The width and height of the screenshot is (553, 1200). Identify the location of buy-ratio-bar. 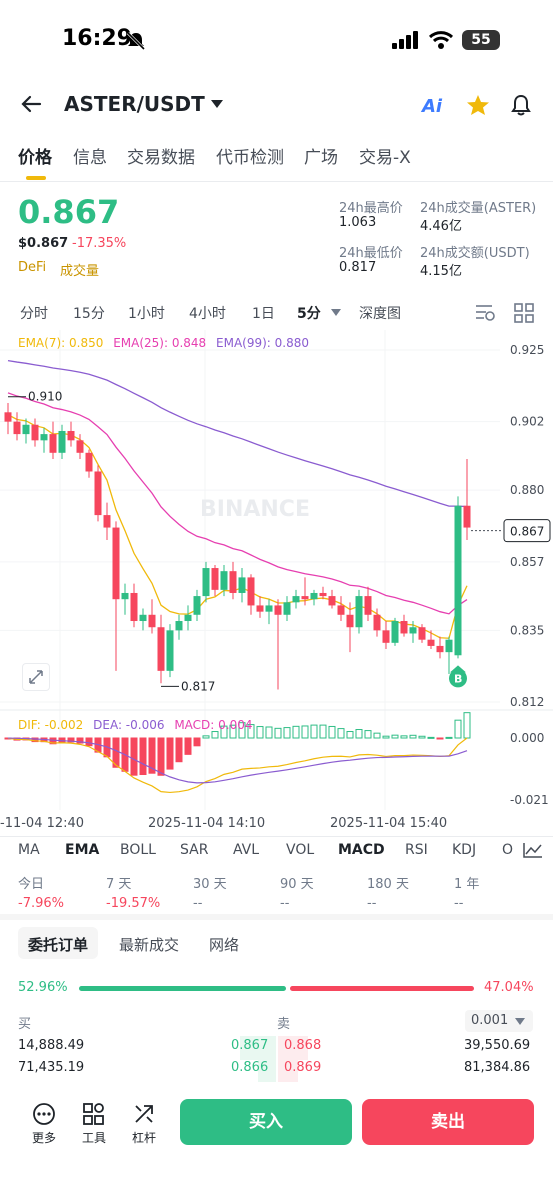
(182, 988).